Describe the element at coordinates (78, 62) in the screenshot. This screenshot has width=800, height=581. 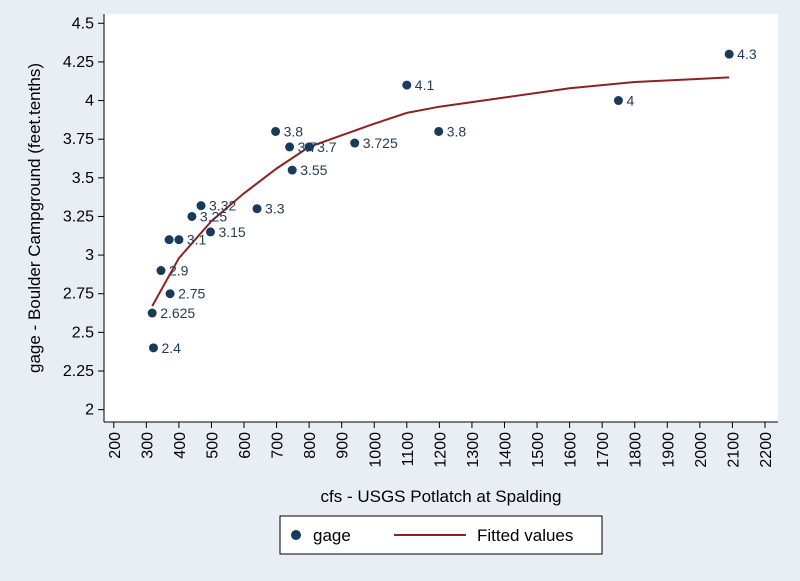
I see `y-tick-label: 4.25` at that location.